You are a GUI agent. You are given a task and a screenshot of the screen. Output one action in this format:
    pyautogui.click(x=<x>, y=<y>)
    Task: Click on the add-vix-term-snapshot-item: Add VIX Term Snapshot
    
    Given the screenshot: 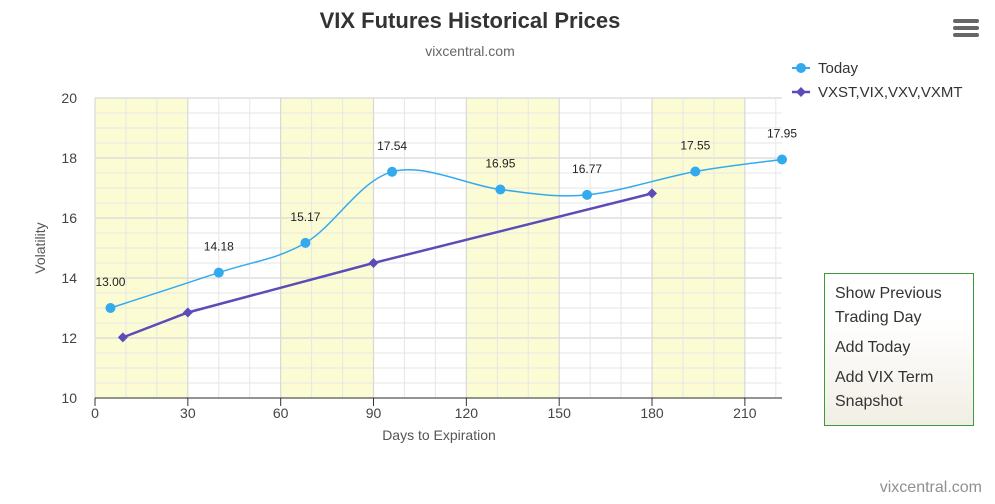 What is the action you would take?
    pyautogui.click(x=884, y=389)
    